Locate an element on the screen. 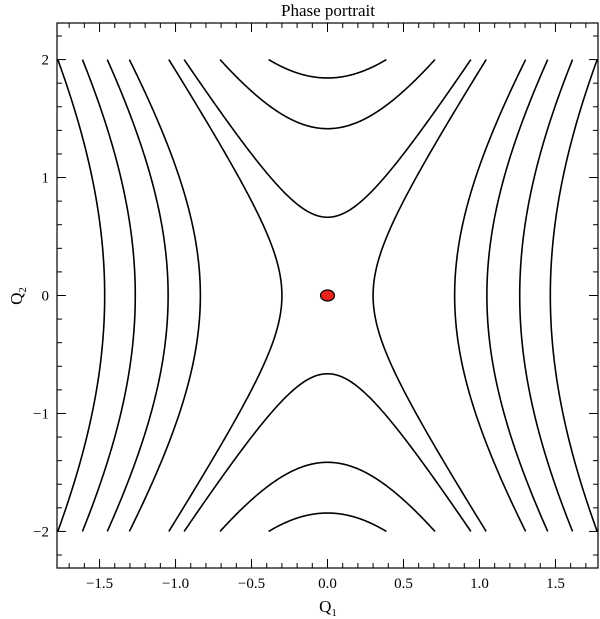 The image size is (600, 619). x-axis-label-subscript: 1 is located at coordinates (334, 613).